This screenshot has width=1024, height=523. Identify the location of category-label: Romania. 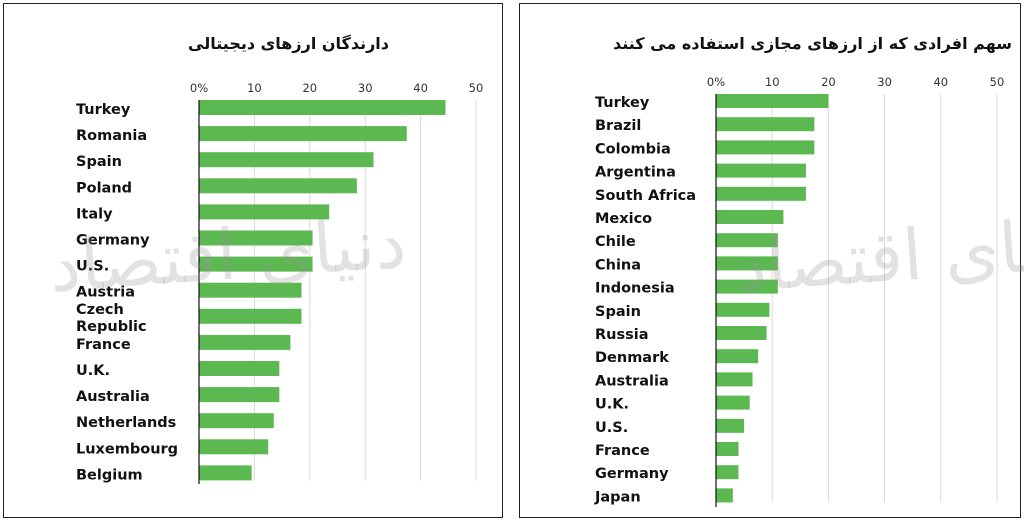
(111, 136).